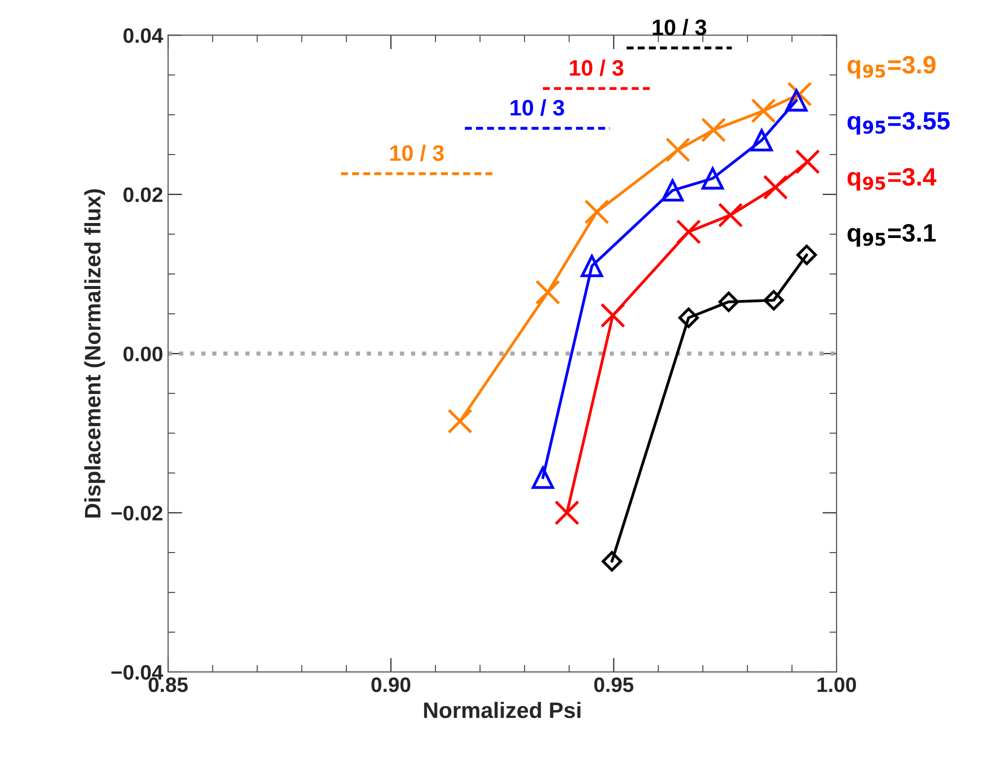  I want to click on y-tick-label: 0.02, so click(143, 194).